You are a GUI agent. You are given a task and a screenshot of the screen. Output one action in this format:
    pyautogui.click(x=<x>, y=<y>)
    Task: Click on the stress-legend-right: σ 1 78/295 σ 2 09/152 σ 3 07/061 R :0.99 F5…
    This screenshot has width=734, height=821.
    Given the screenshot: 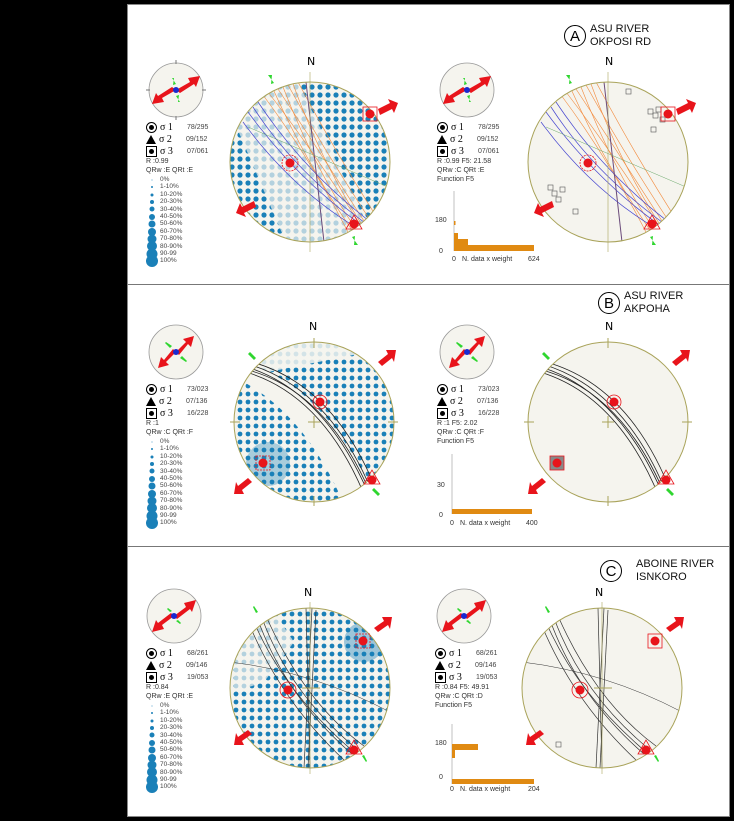 What is the action you would take?
    pyautogui.click(x=468, y=152)
    